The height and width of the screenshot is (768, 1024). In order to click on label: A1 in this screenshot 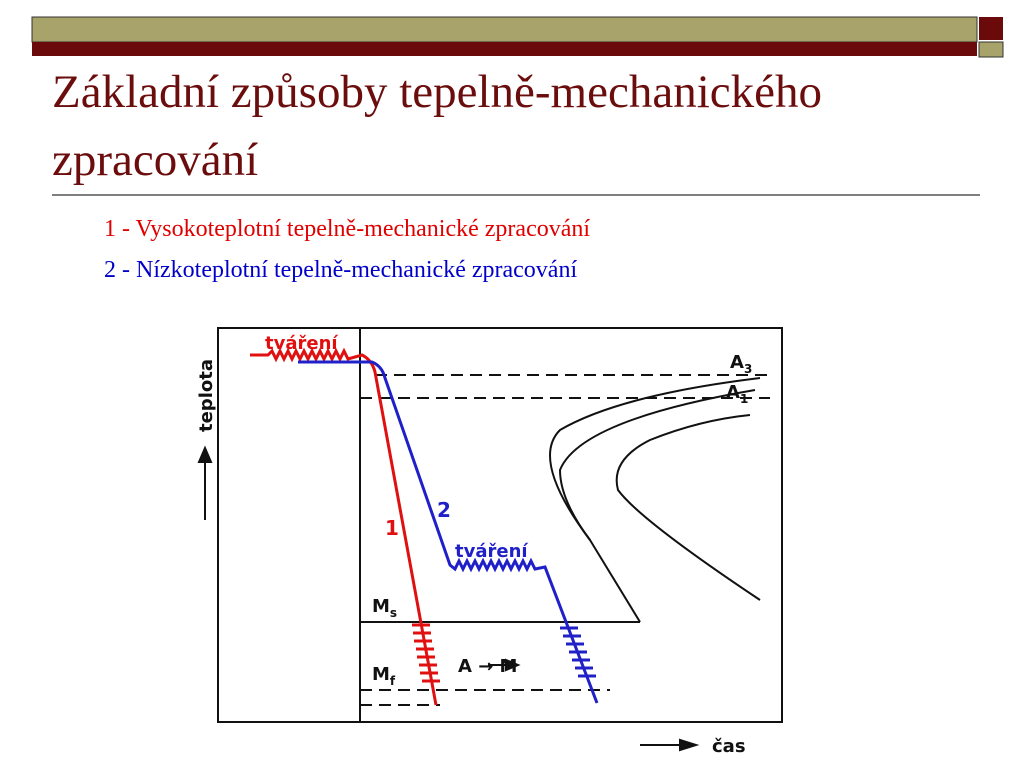, I will do `click(737, 394)`.